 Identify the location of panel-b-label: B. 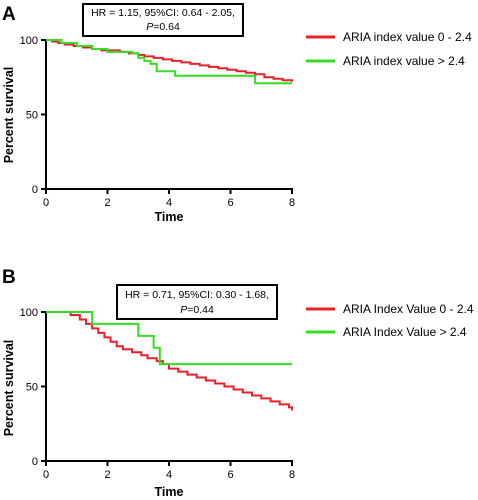
(9, 277).